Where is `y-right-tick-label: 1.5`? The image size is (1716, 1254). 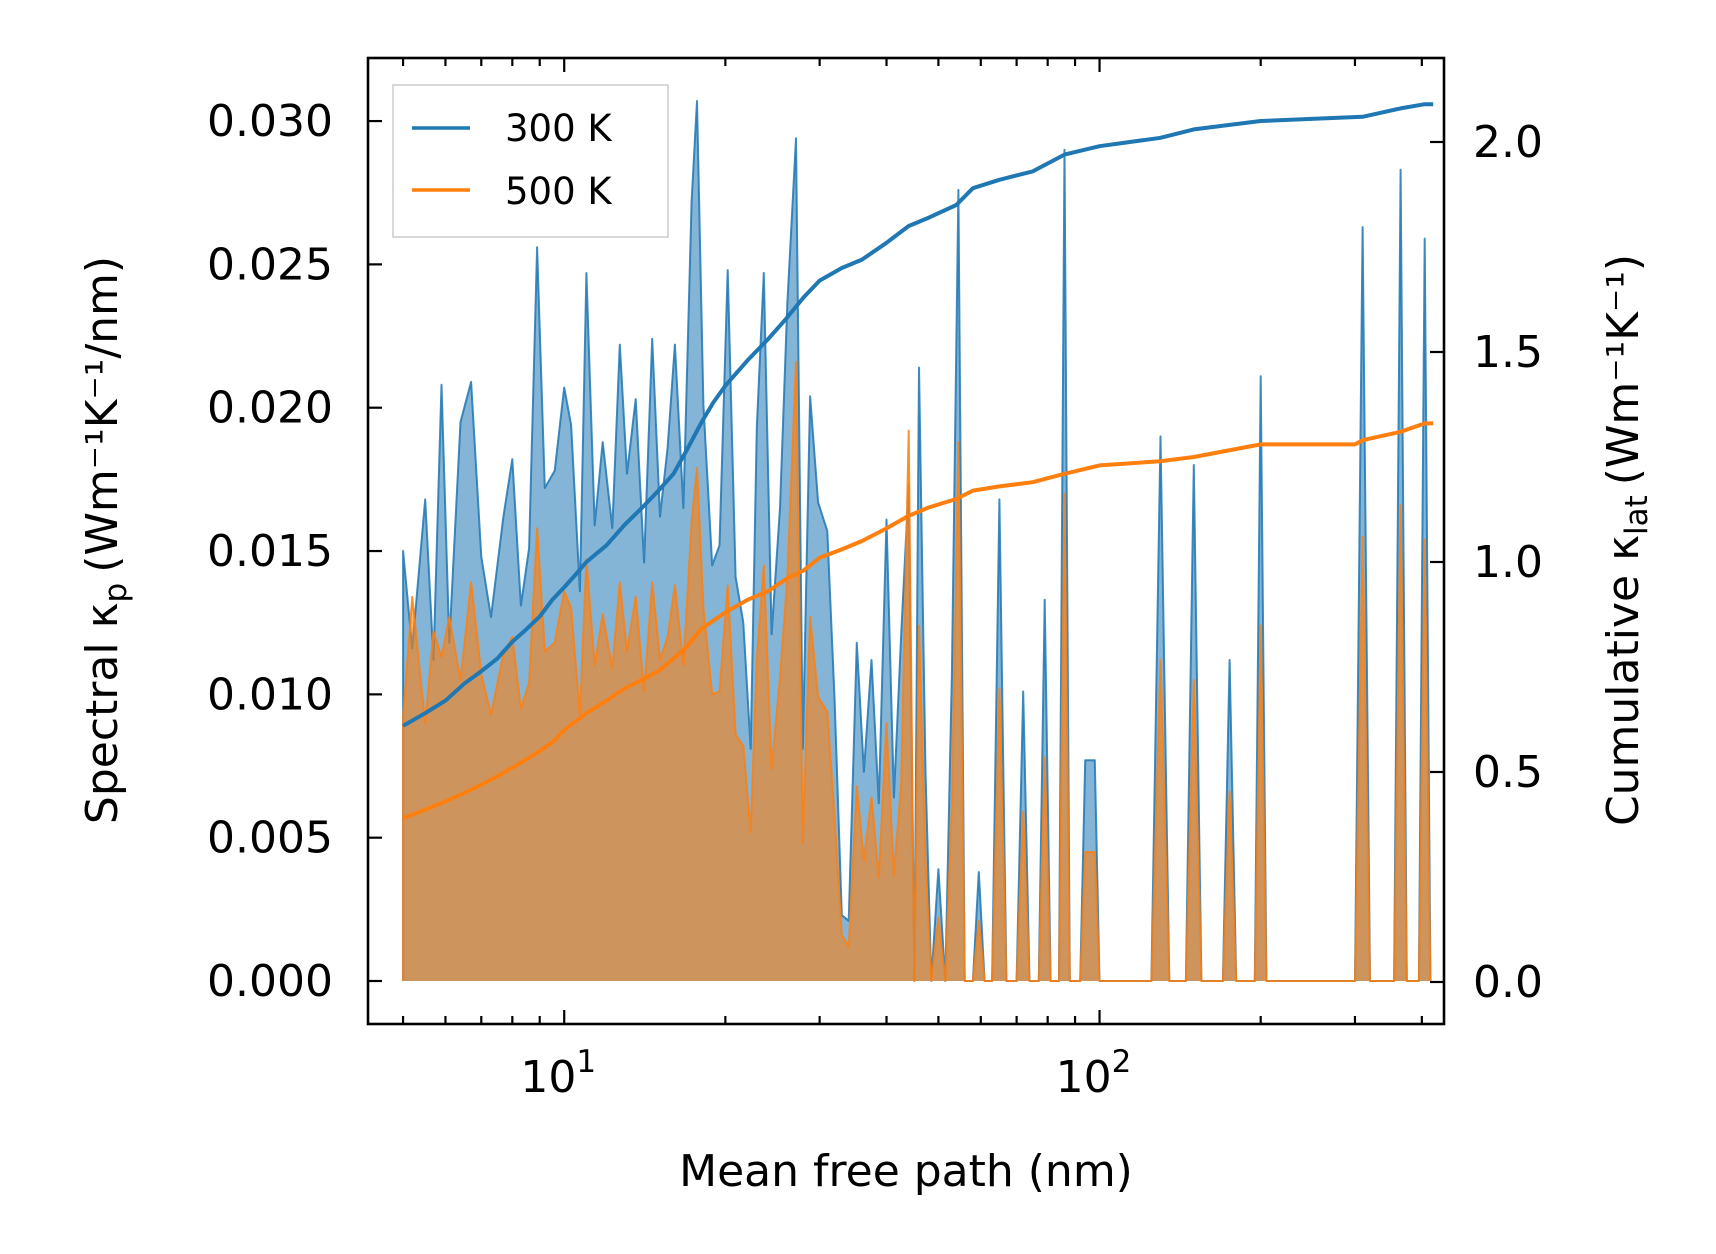
y-right-tick-label: 1.5 is located at coordinates (1508, 352).